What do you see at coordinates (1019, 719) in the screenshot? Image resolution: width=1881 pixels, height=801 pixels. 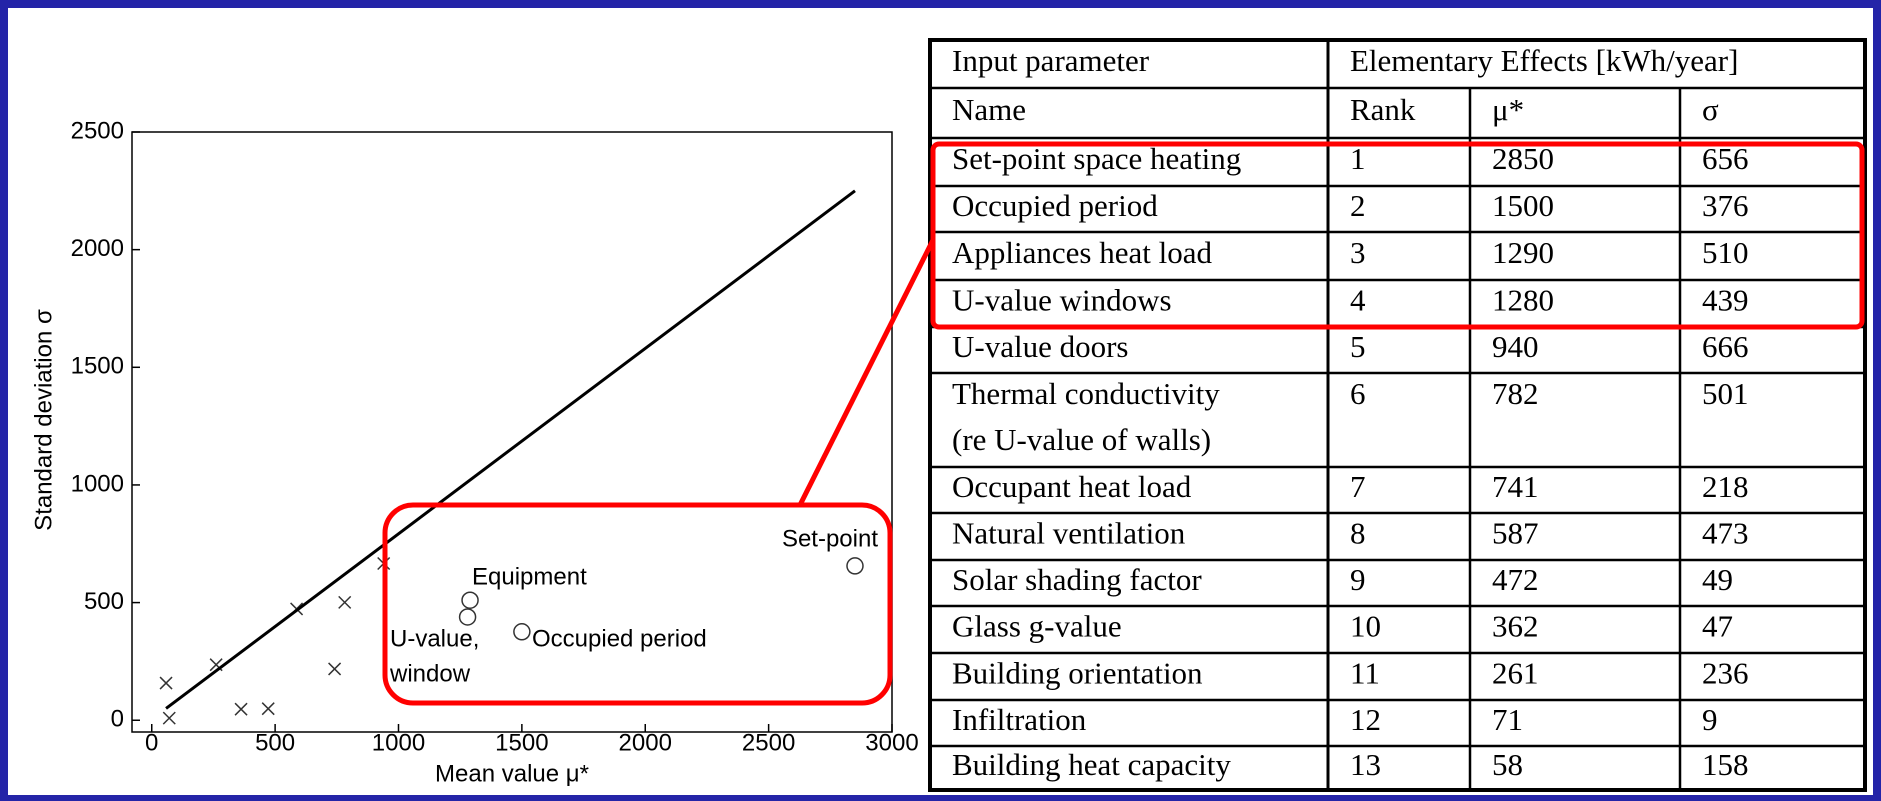 I see `table-cell: Infiltration` at bounding box center [1019, 719].